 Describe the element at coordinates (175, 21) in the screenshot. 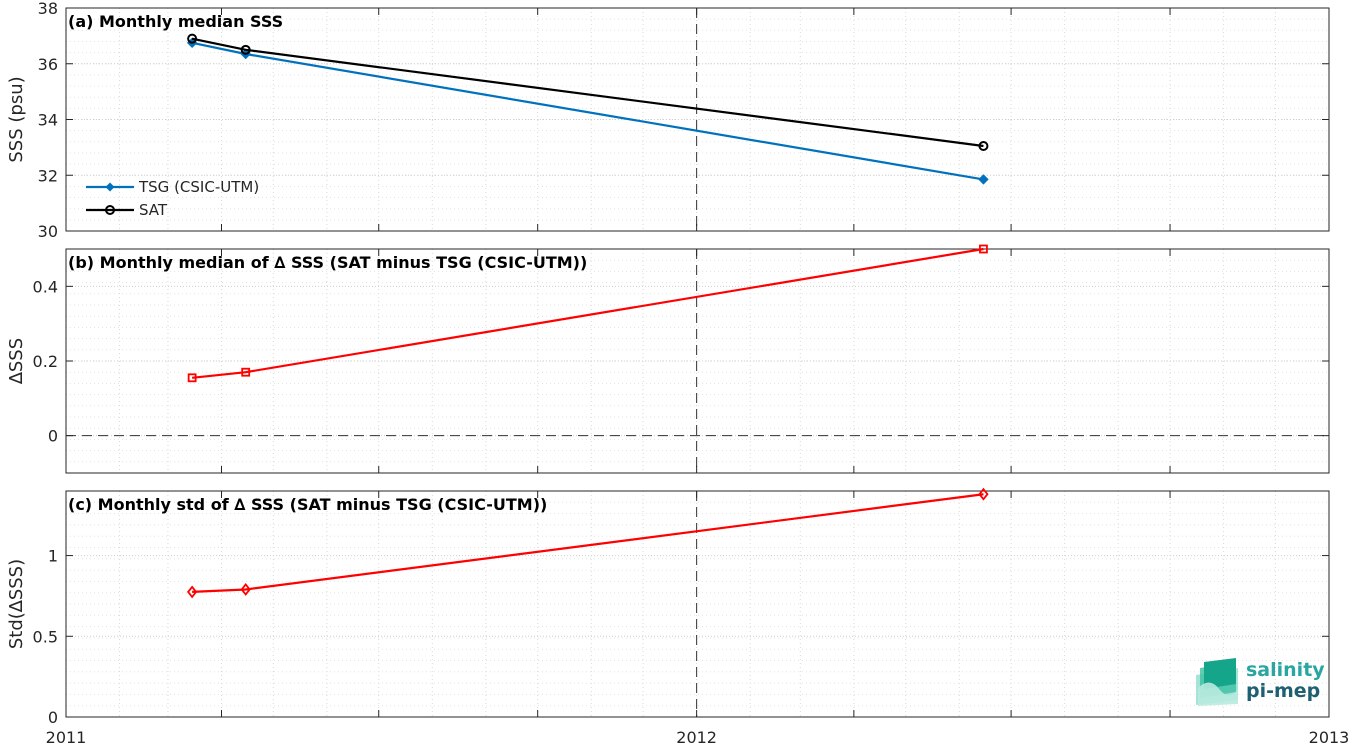

I see `panel-title: (a) Monthly median SSS` at that location.